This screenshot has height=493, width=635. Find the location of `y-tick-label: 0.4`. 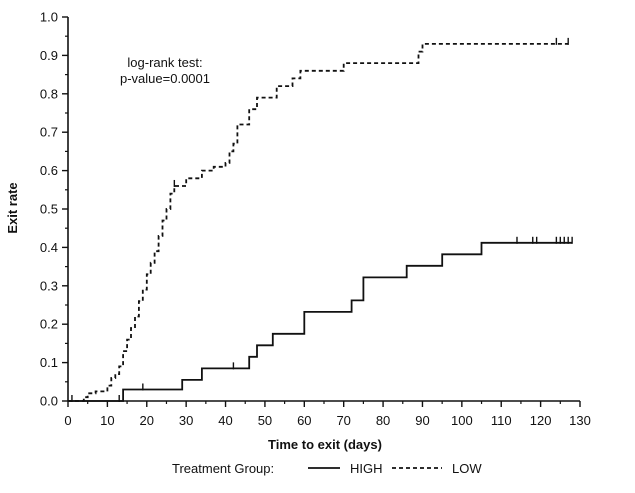

y-tick-label: 0.4 is located at coordinates (49, 247).